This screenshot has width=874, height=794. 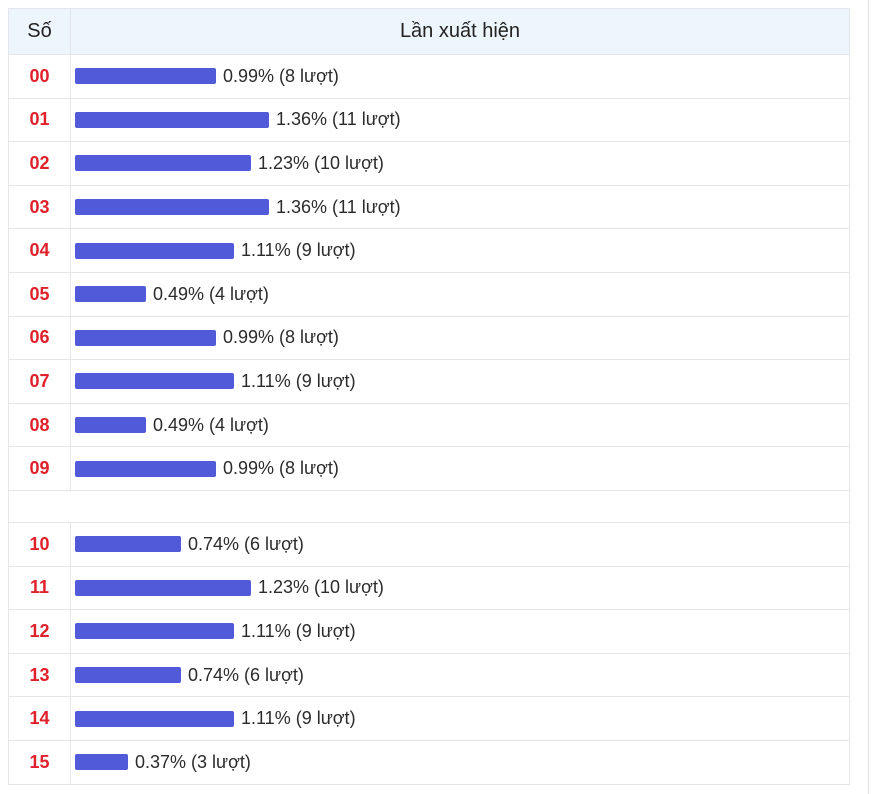 I want to click on table-row: 12 1.11% (9 lượt), so click(x=429, y=631).